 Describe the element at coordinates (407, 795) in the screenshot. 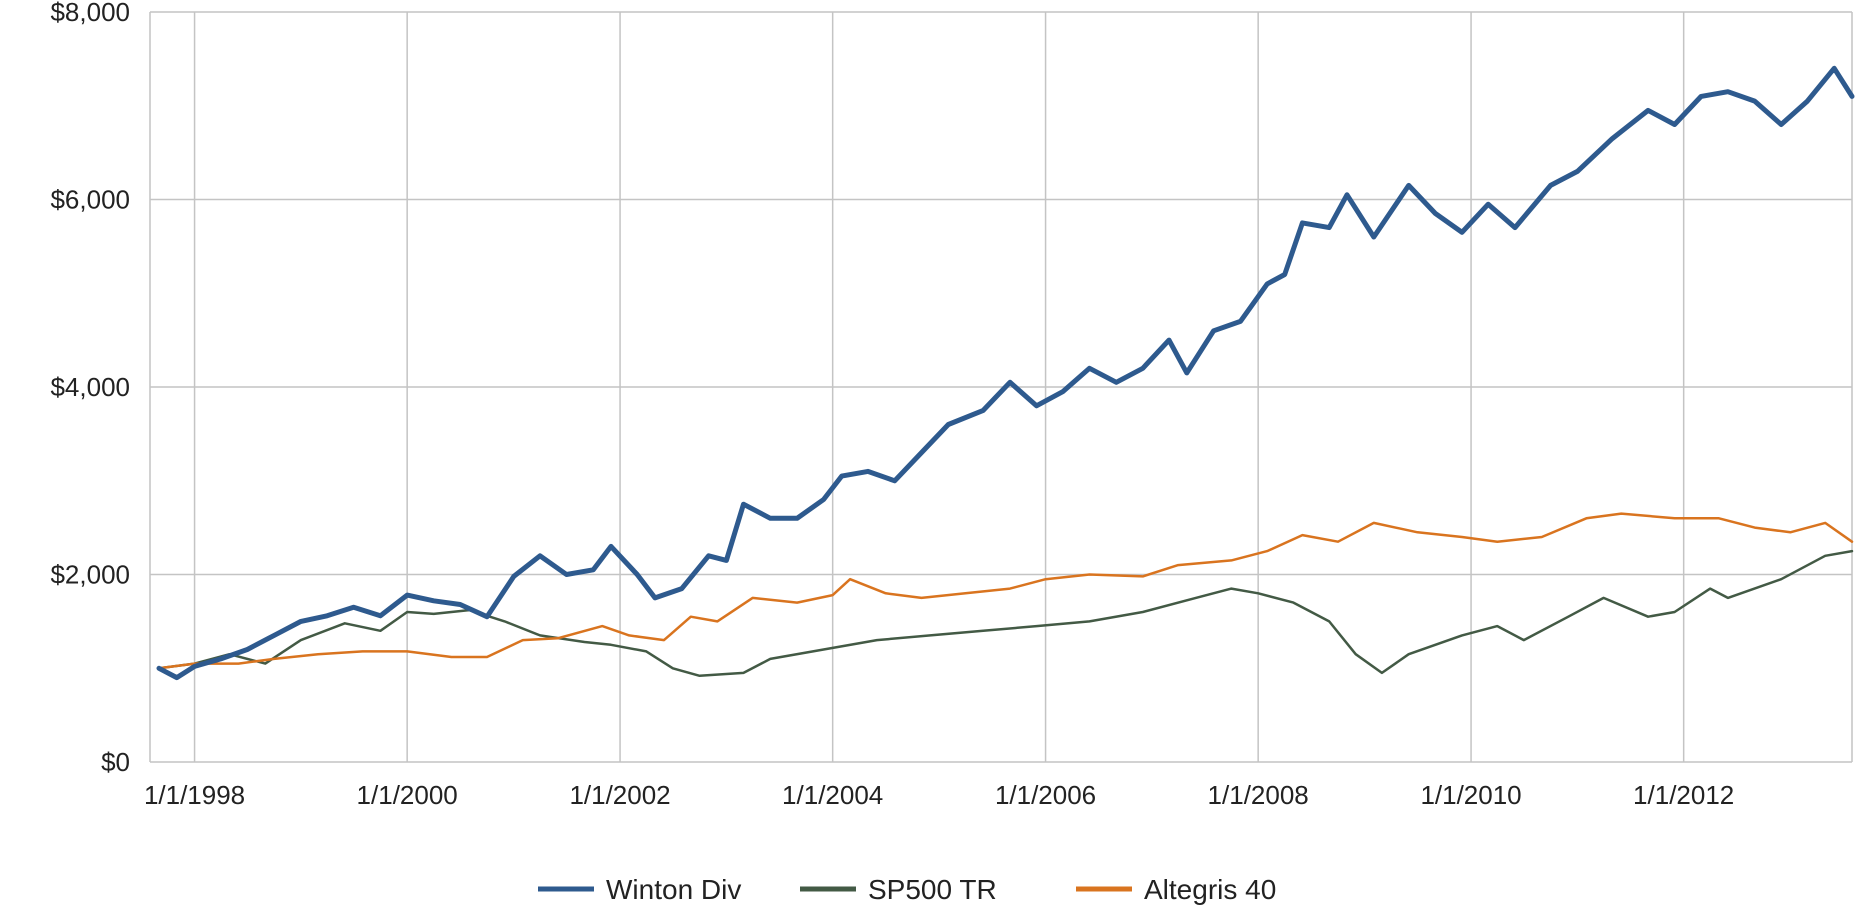

I see `x-tick-label: 1/1/2000` at that location.